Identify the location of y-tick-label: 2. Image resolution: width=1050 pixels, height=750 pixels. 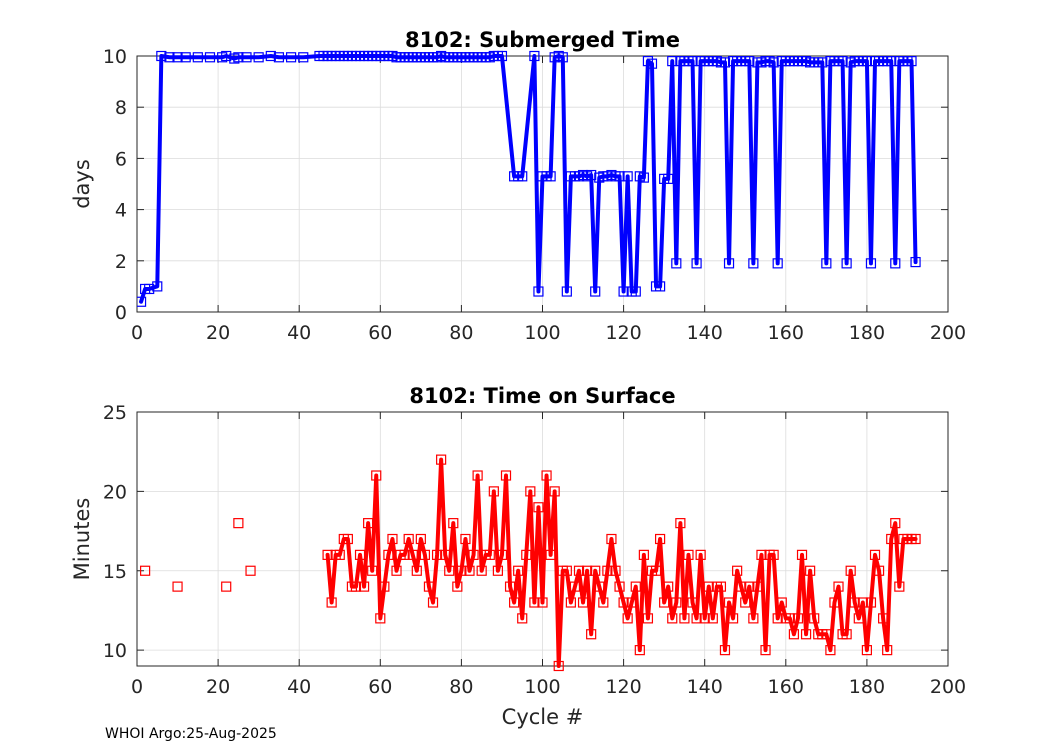
(121, 262).